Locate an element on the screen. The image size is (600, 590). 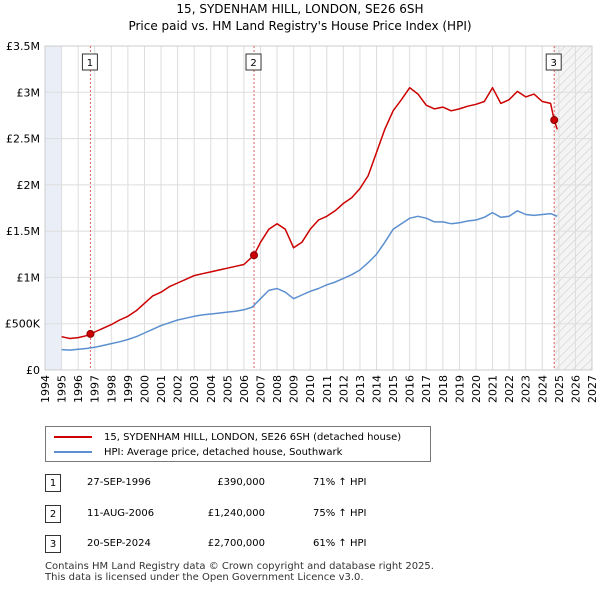
transaction-hpi: 61% ↑ HPI is located at coordinates (340, 543).